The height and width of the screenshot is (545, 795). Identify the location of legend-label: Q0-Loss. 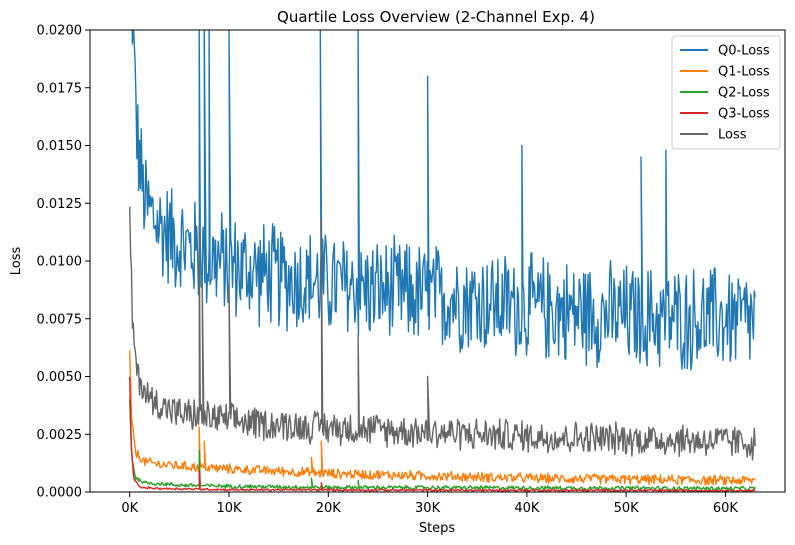
(744, 51).